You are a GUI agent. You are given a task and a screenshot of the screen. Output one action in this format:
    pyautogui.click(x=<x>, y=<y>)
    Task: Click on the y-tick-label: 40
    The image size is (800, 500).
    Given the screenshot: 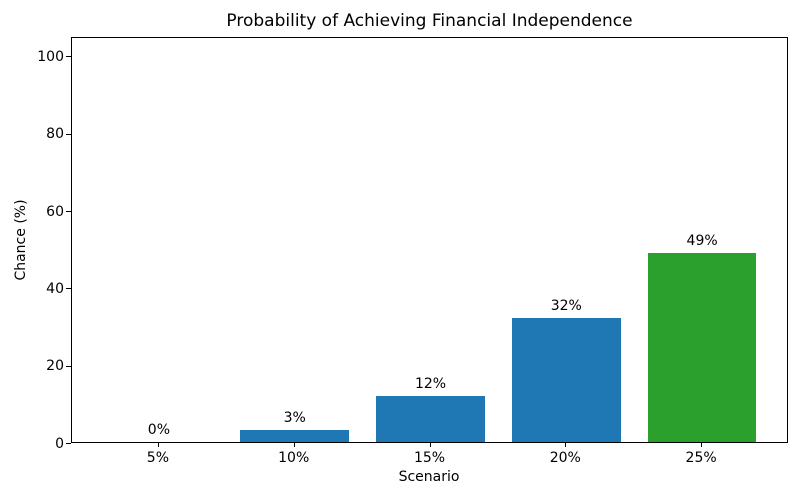 What is the action you would take?
    pyautogui.click(x=55, y=288)
    